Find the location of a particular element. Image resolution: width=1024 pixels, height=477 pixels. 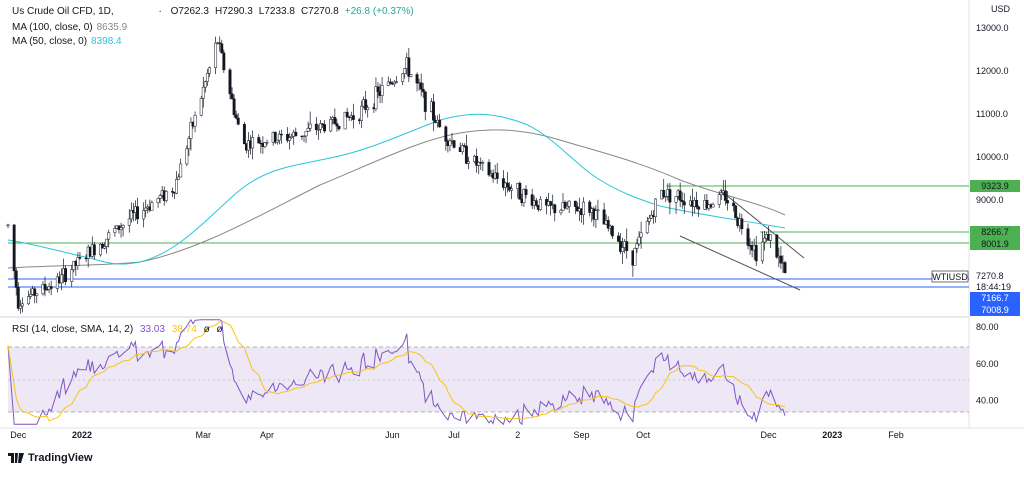

ma100-legend: MA (100, close, 0) 8635.9 is located at coordinates (69, 28).